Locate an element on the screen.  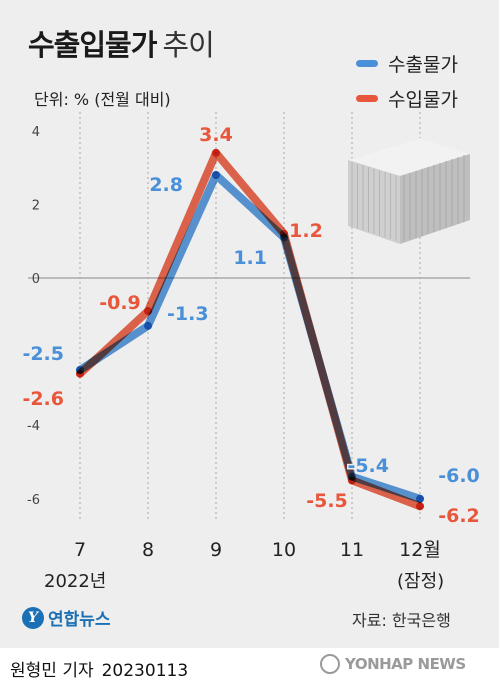
y-tick-label: 4 is located at coordinates (36, 132).